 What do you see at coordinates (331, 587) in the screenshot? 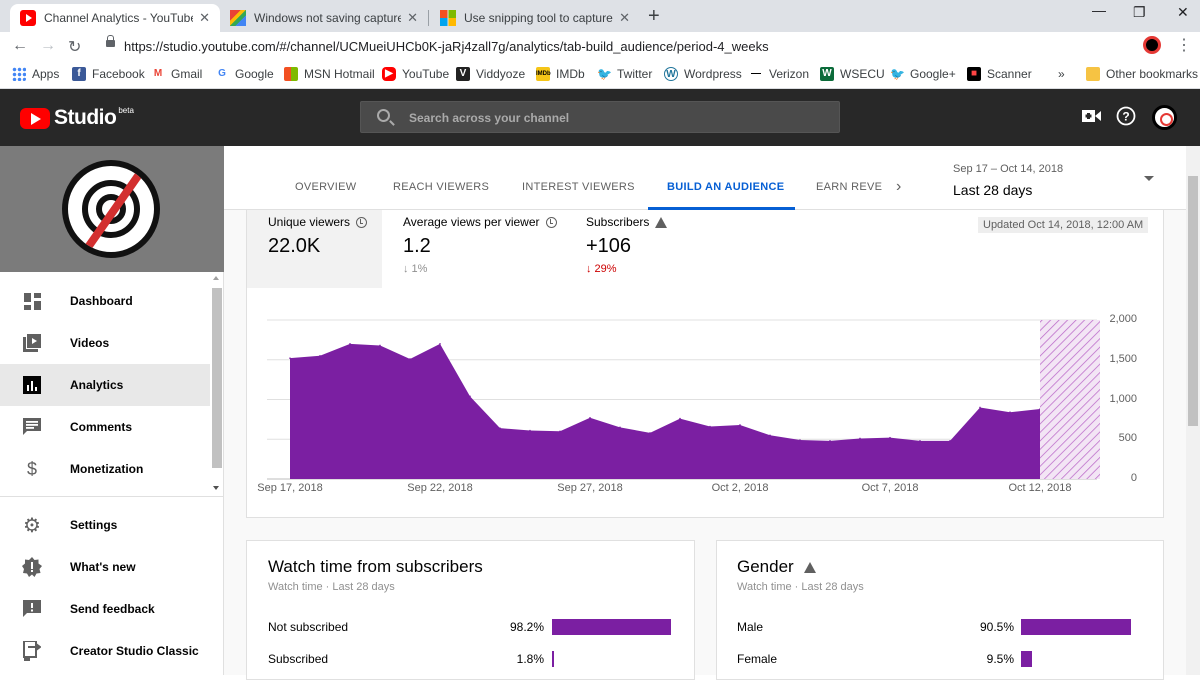
I see `watch-time-subtitle: Watch time · Last 28 days` at bounding box center [331, 587].